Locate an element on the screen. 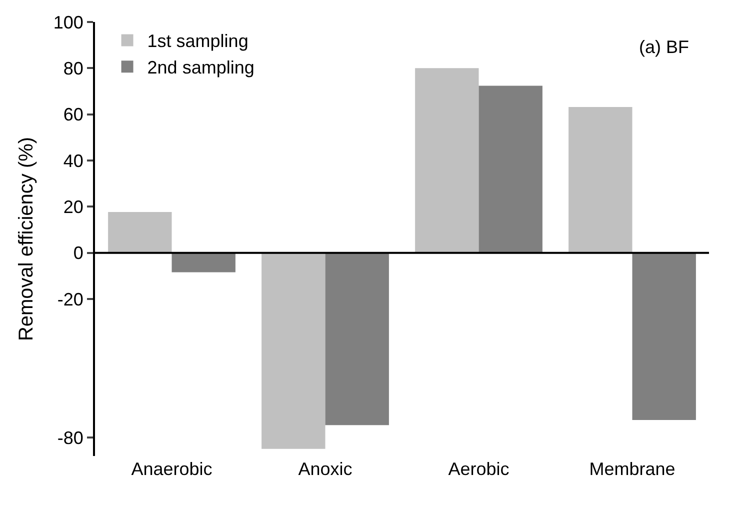 The width and height of the screenshot is (729, 506). annotation: (a) BF is located at coordinates (664, 47).